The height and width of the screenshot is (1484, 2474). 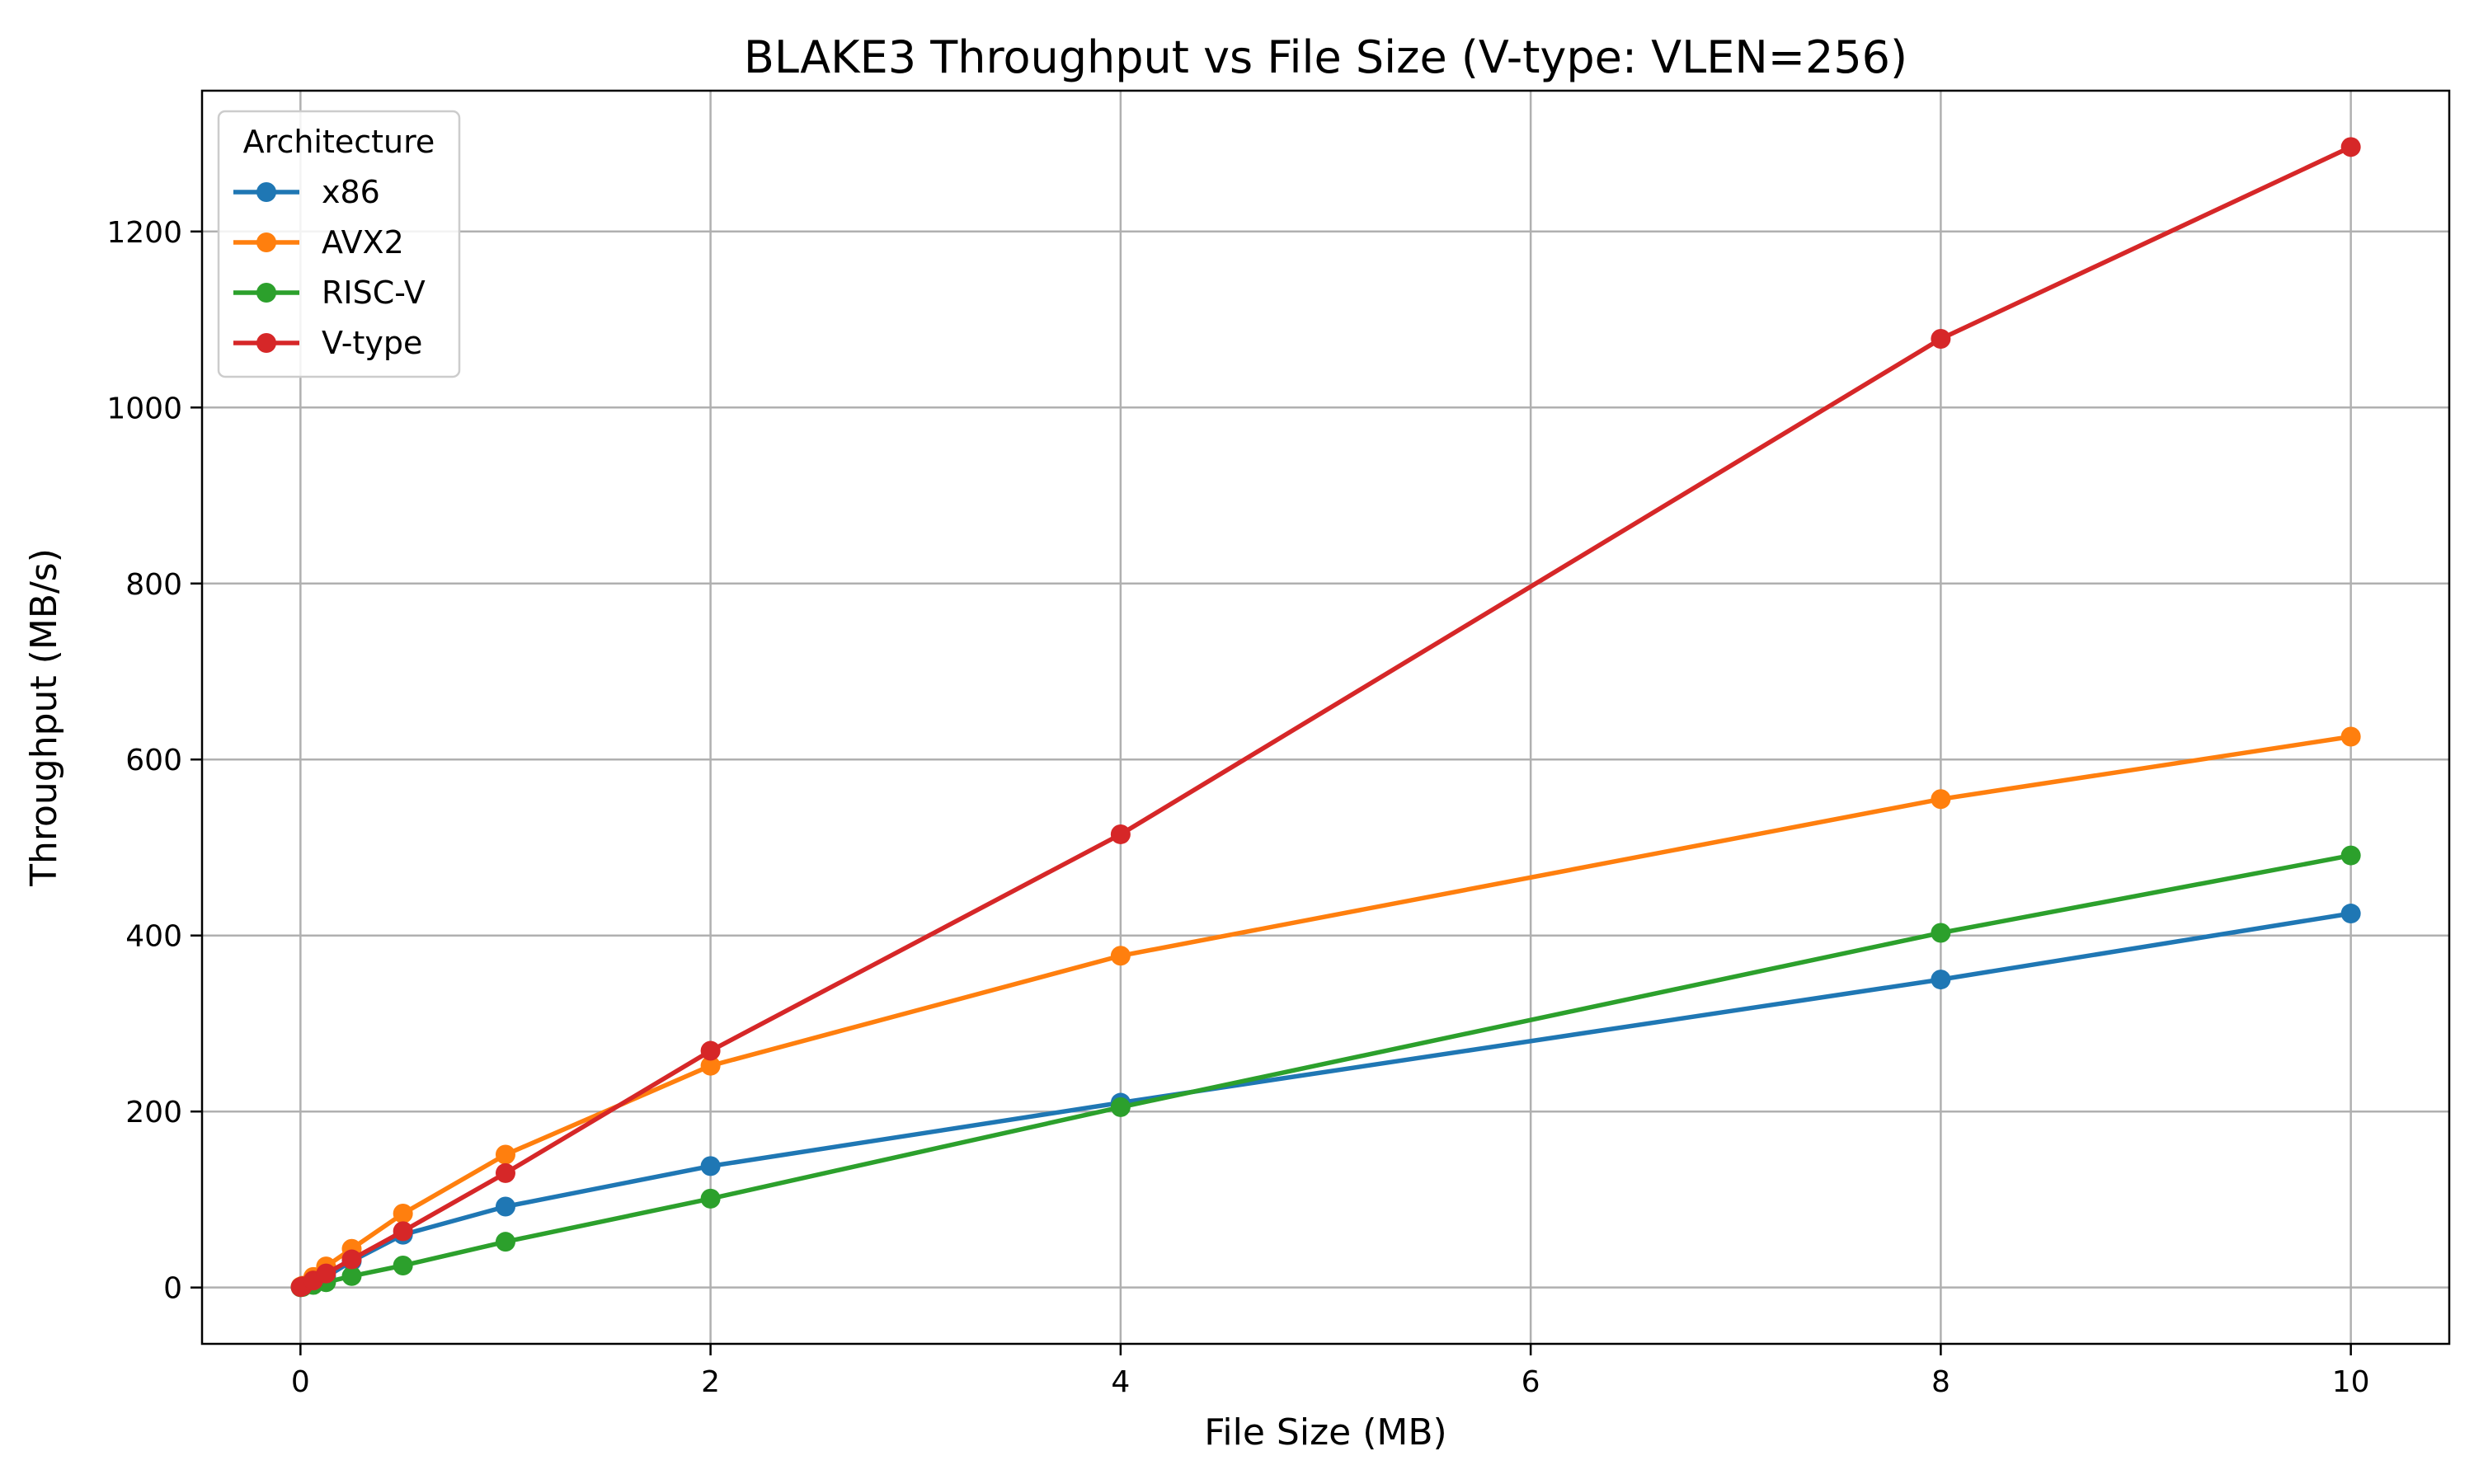 I want to click on x-tick-label: 6, so click(x=1531, y=1382).